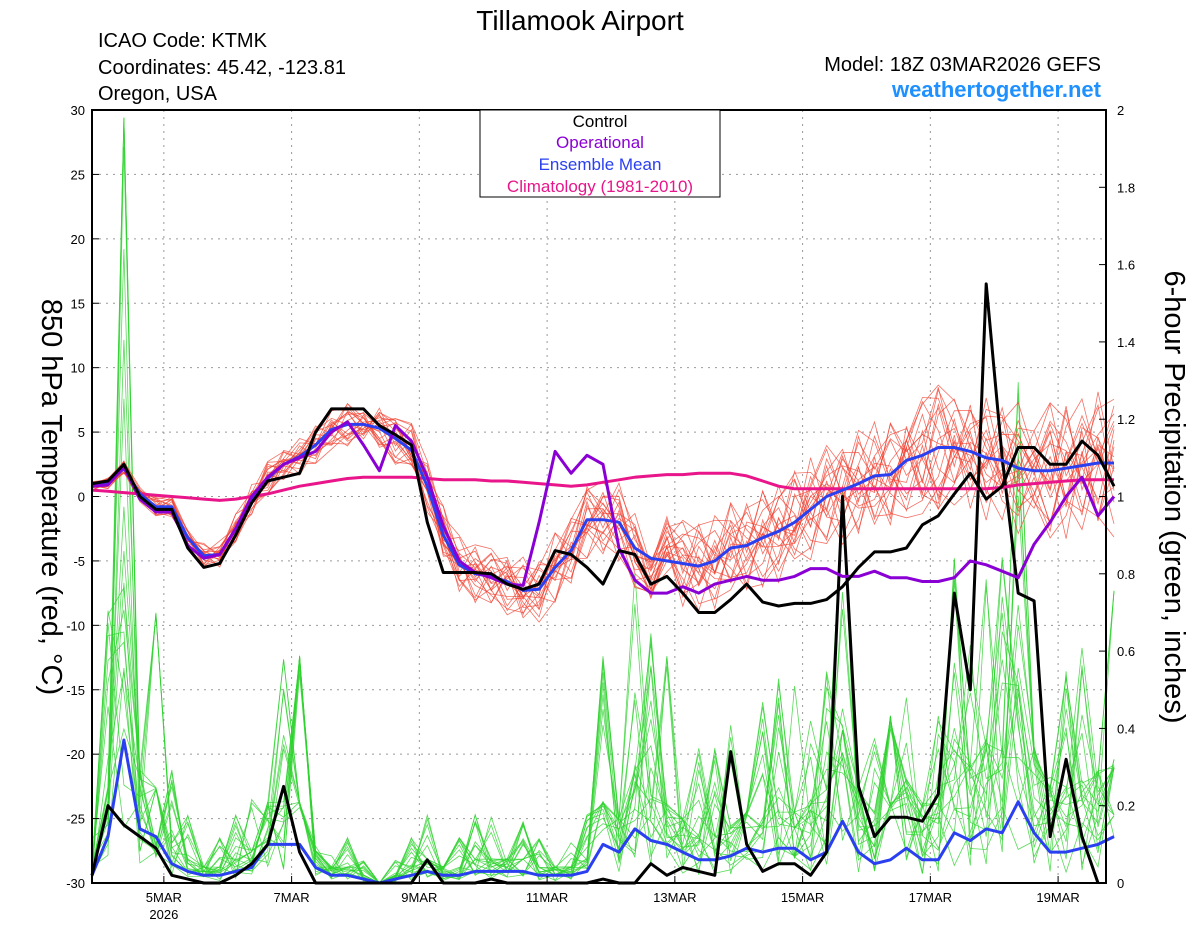 The image size is (1200, 927). What do you see at coordinates (962, 65) in the screenshot?
I see `model-run: Model: 18Z 03MAR2026 GEFS` at bounding box center [962, 65].